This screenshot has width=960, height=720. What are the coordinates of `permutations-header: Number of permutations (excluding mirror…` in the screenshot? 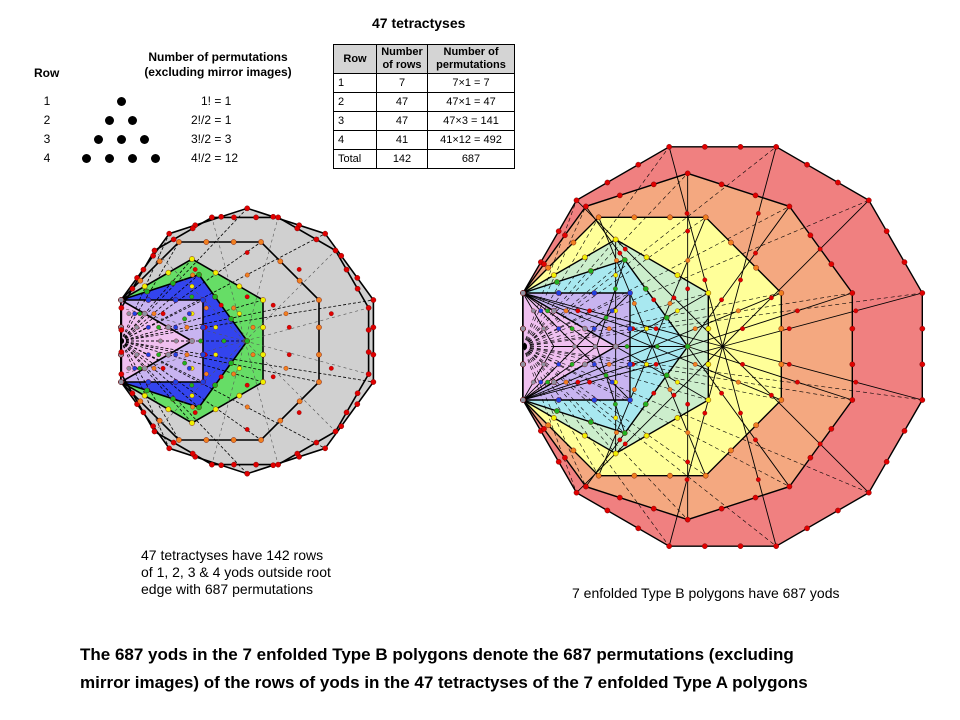 It's located at (218, 65).